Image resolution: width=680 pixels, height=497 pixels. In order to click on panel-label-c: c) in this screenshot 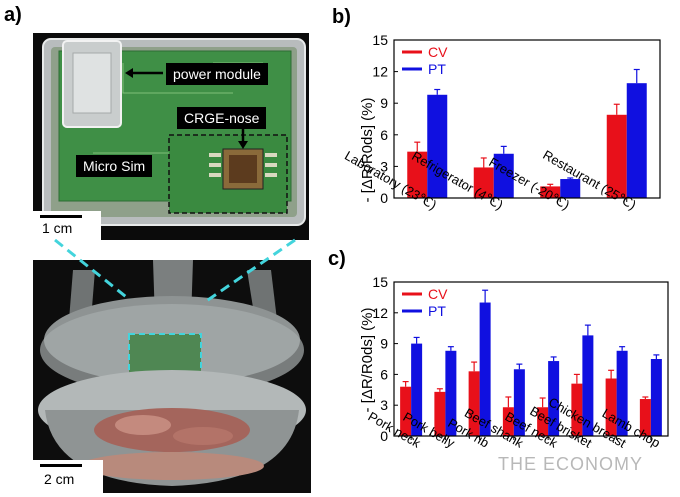, I will do `click(337, 259)`.